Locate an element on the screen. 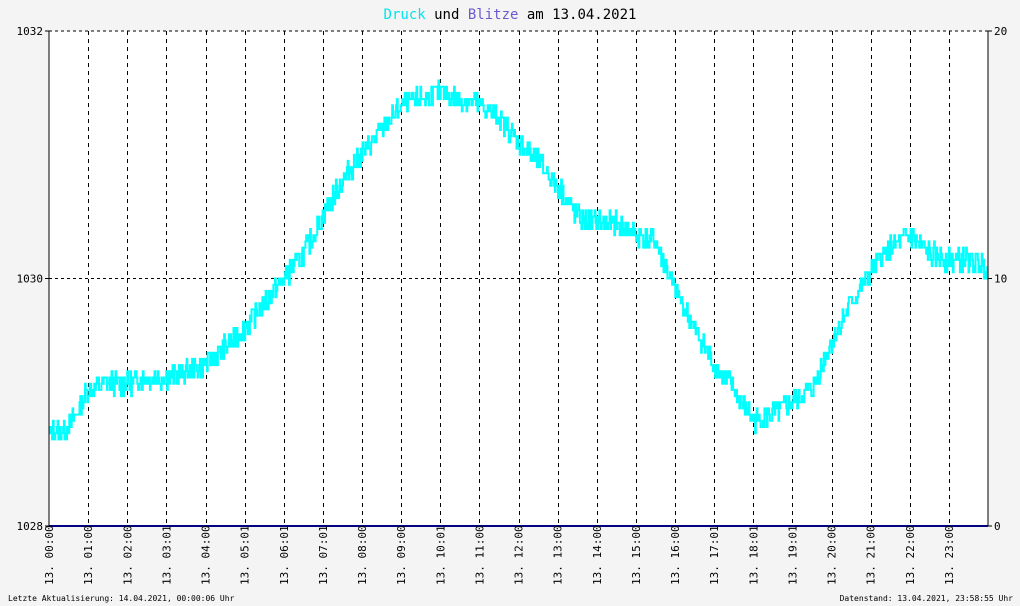 The image size is (1020, 606). title-part: und is located at coordinates (447, 15).